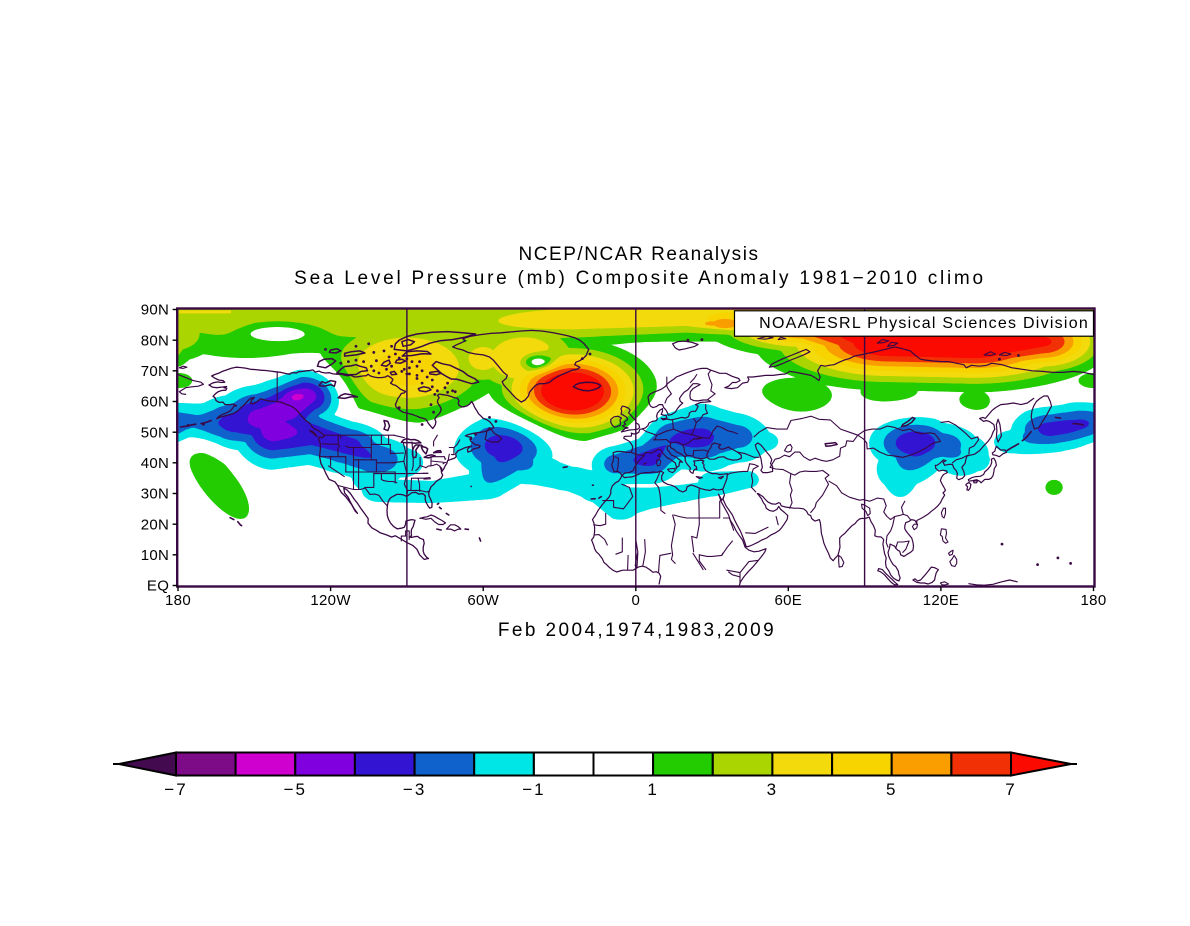 This screenshot has height=926, width=1190. Describe the element at coordinates (789, 600) in the screenshot. I see `svg-text: 60E` at that location.